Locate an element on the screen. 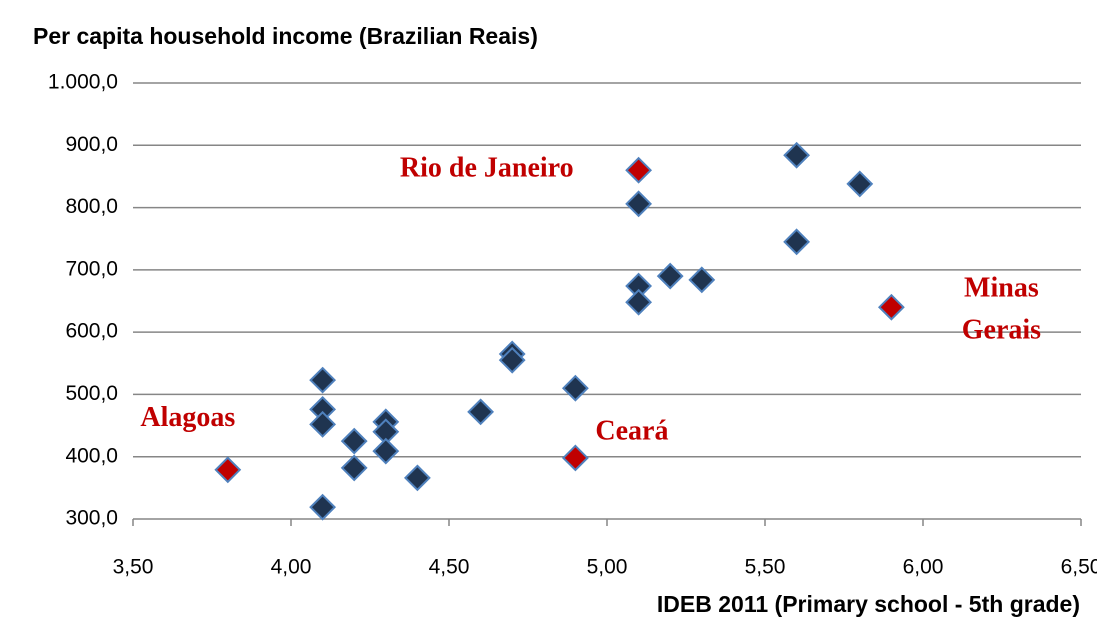  y-tick-label: 600,0 is located at coordinates (91, 331).